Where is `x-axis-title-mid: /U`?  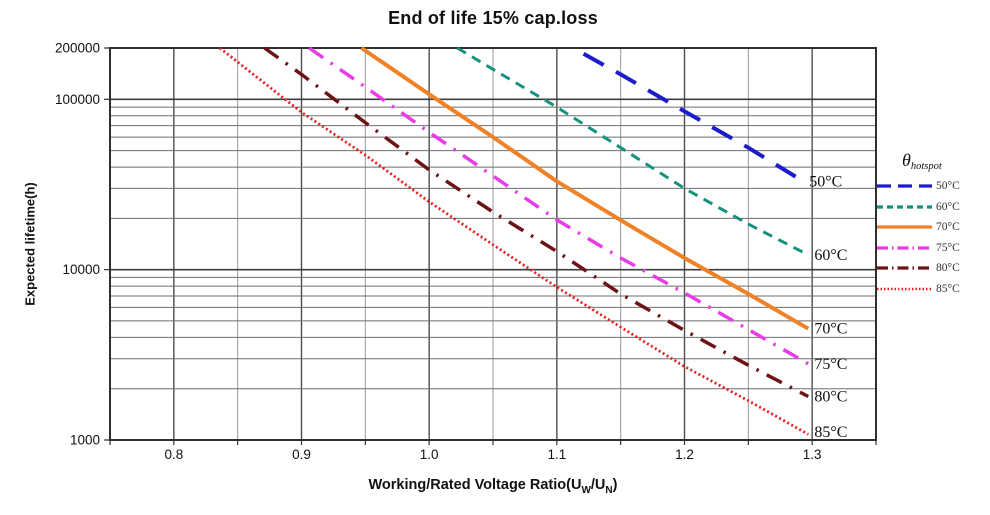 x-axis-title-mid: /U is located at coordinates (598, 485).